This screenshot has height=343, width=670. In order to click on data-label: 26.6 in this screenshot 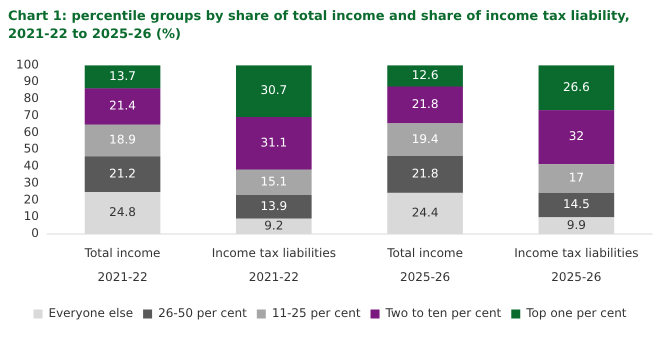, I will do `click(576, 87)`.